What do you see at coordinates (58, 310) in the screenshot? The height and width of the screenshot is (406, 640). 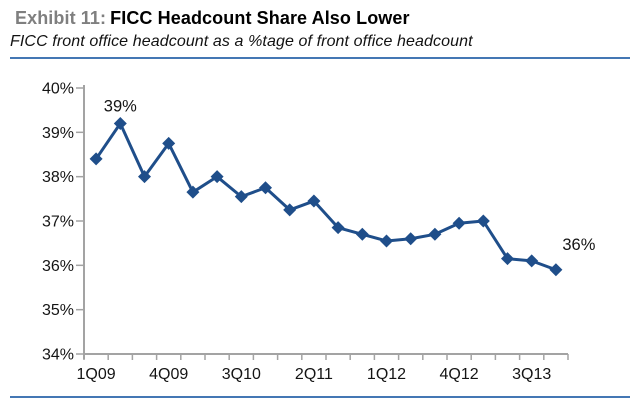 I see `y-axis-tick-label: 35%` at bounding box center [58, 310].